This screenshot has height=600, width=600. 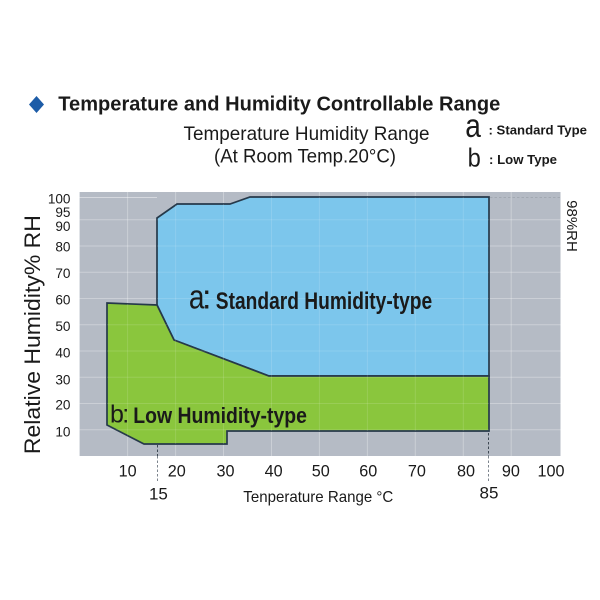 What do you see at coordinates (523, 159) in the screenshot?
I see `svg-text:: Low Type: : Low Type` at bounding box center [523, 159].